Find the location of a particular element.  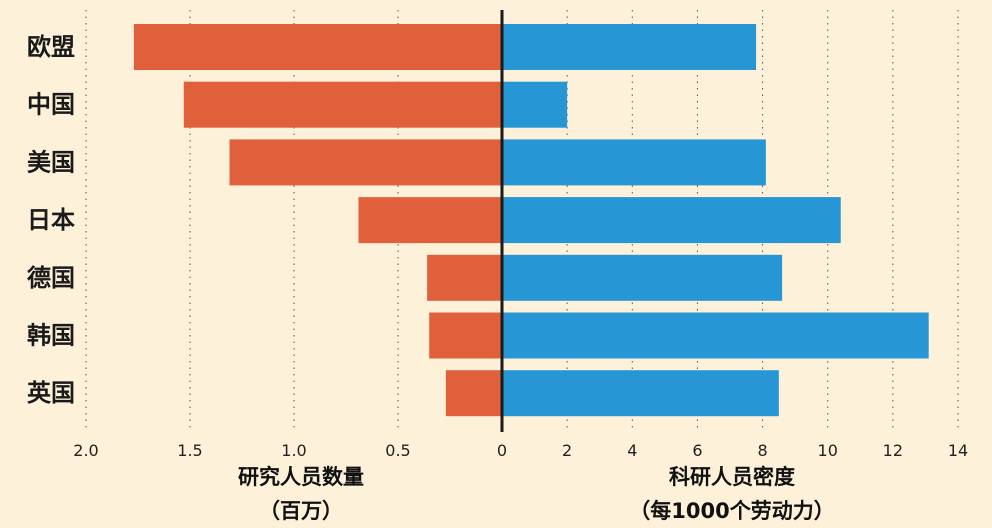

left-tick-label: 1.0 is located at coordinates (293, 450).